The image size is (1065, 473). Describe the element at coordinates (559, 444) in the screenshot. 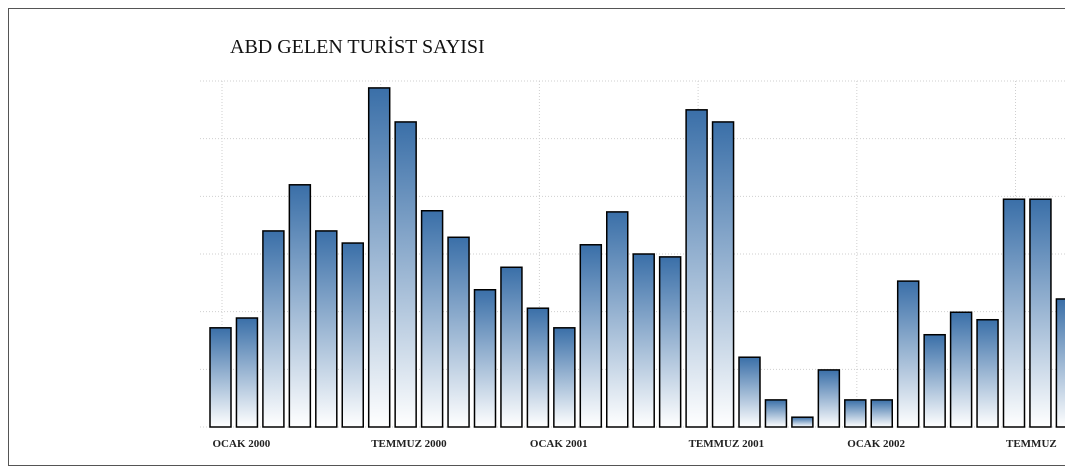

I see `x-tick-label: OCAK 2001` at that location.